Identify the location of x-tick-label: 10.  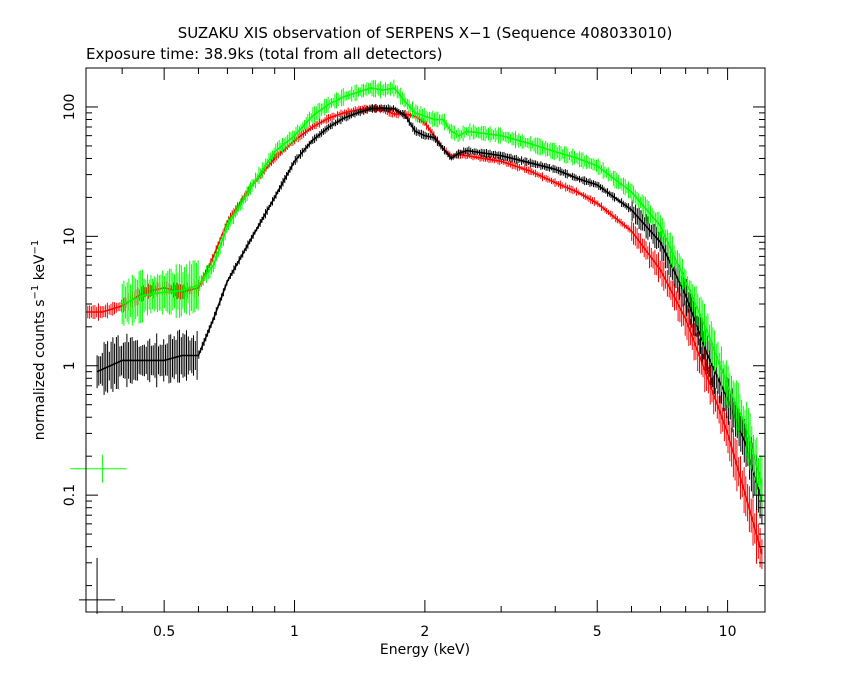
(728, 632).